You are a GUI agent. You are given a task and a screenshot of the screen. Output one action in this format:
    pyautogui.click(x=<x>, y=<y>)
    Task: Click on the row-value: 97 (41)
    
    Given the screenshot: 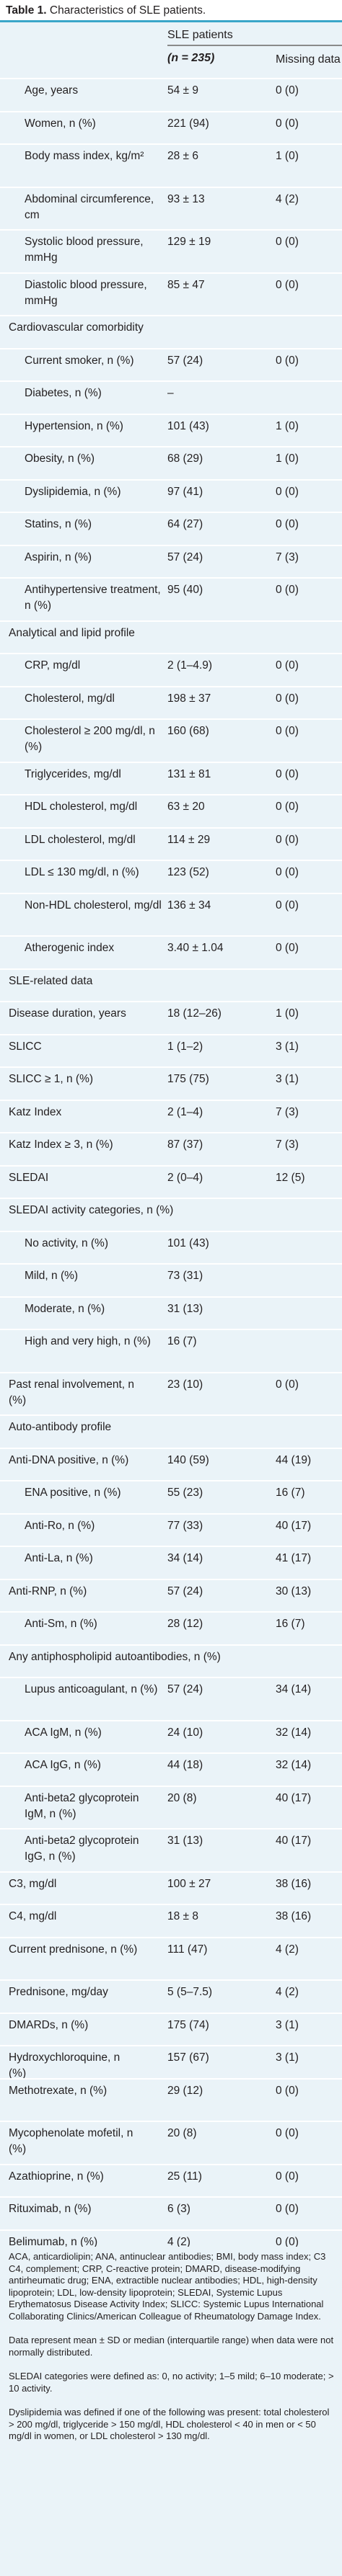 What is the action you would take?
    pyautogui.click(x=185, y=491)
    